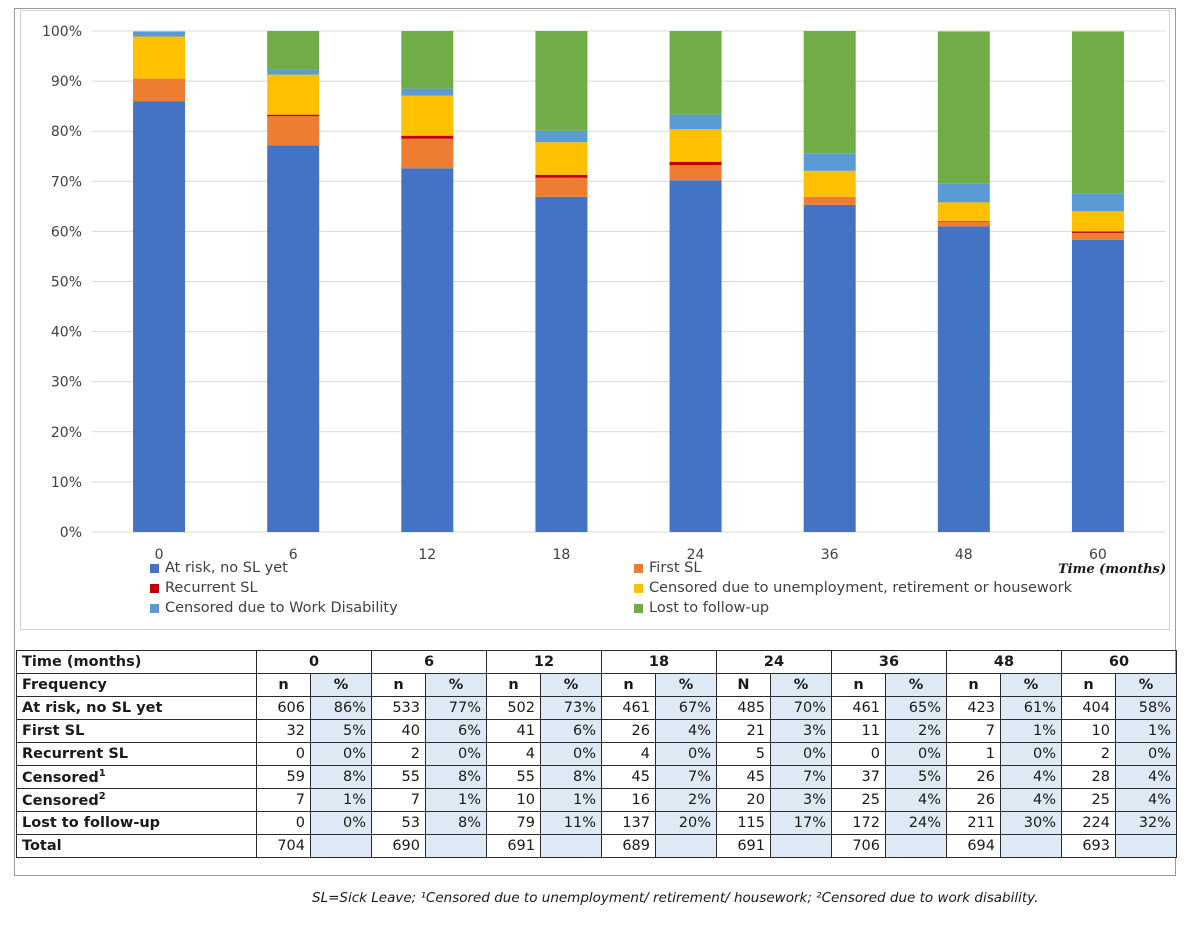 The height and width of the screenshot is (932, 1200). I want to click on y-tick-label: 40%, so click(66, 333).